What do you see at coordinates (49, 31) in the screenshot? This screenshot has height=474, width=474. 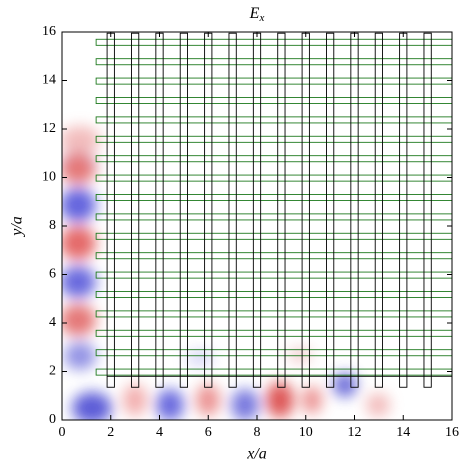 I see `y-tick-label: 16` at bounding box center [49, 31].